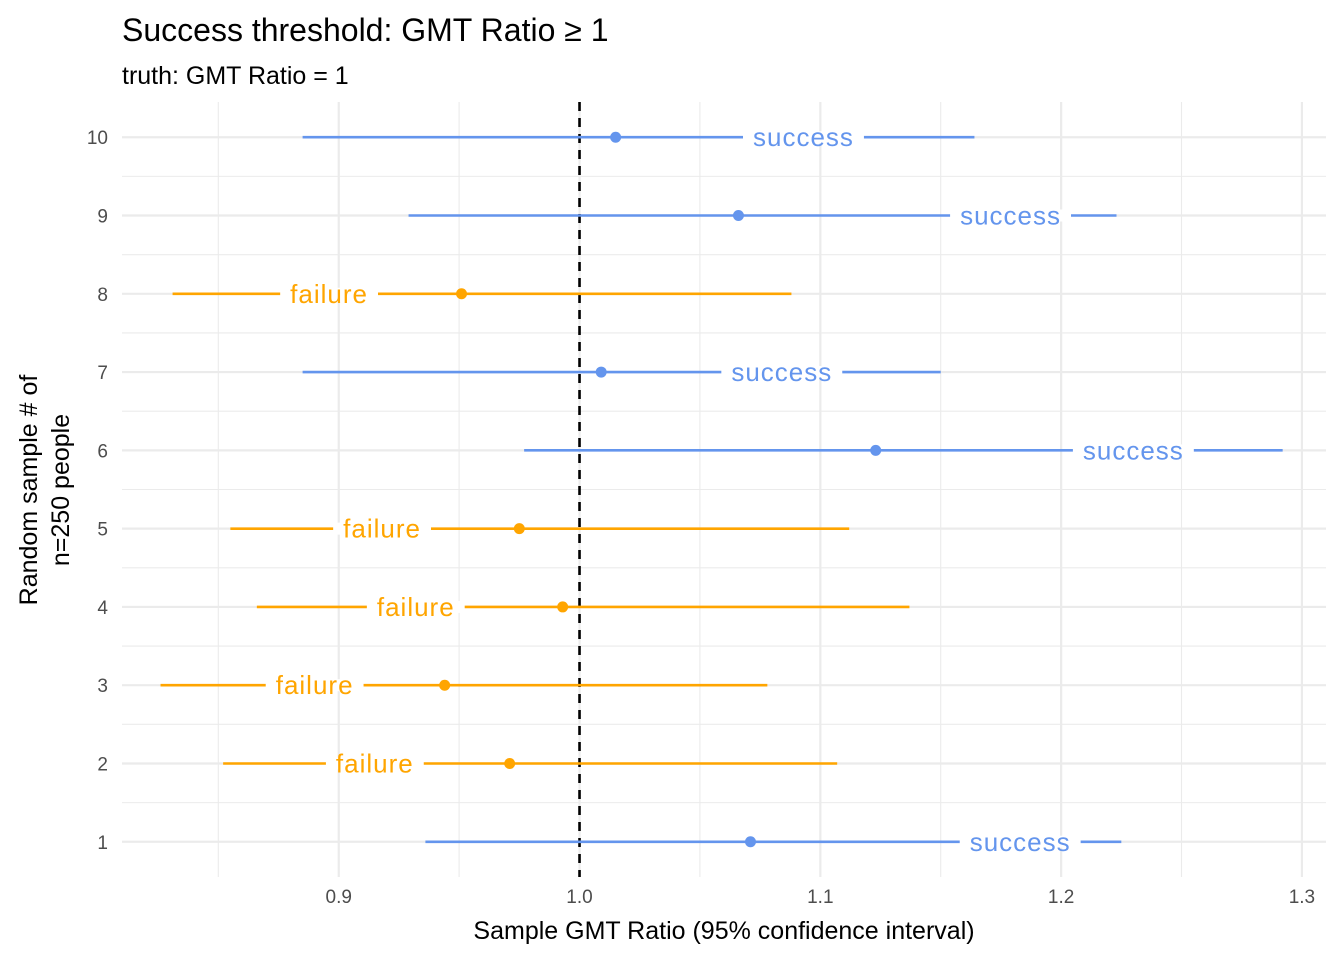 The height and width of the screenshot is (960, 1344). What do you see at coordinates (235, 76) in the screenshot?
I see `chart-subtitle: truth: GMT Ratio = 1` at bounding box center [235, 76].